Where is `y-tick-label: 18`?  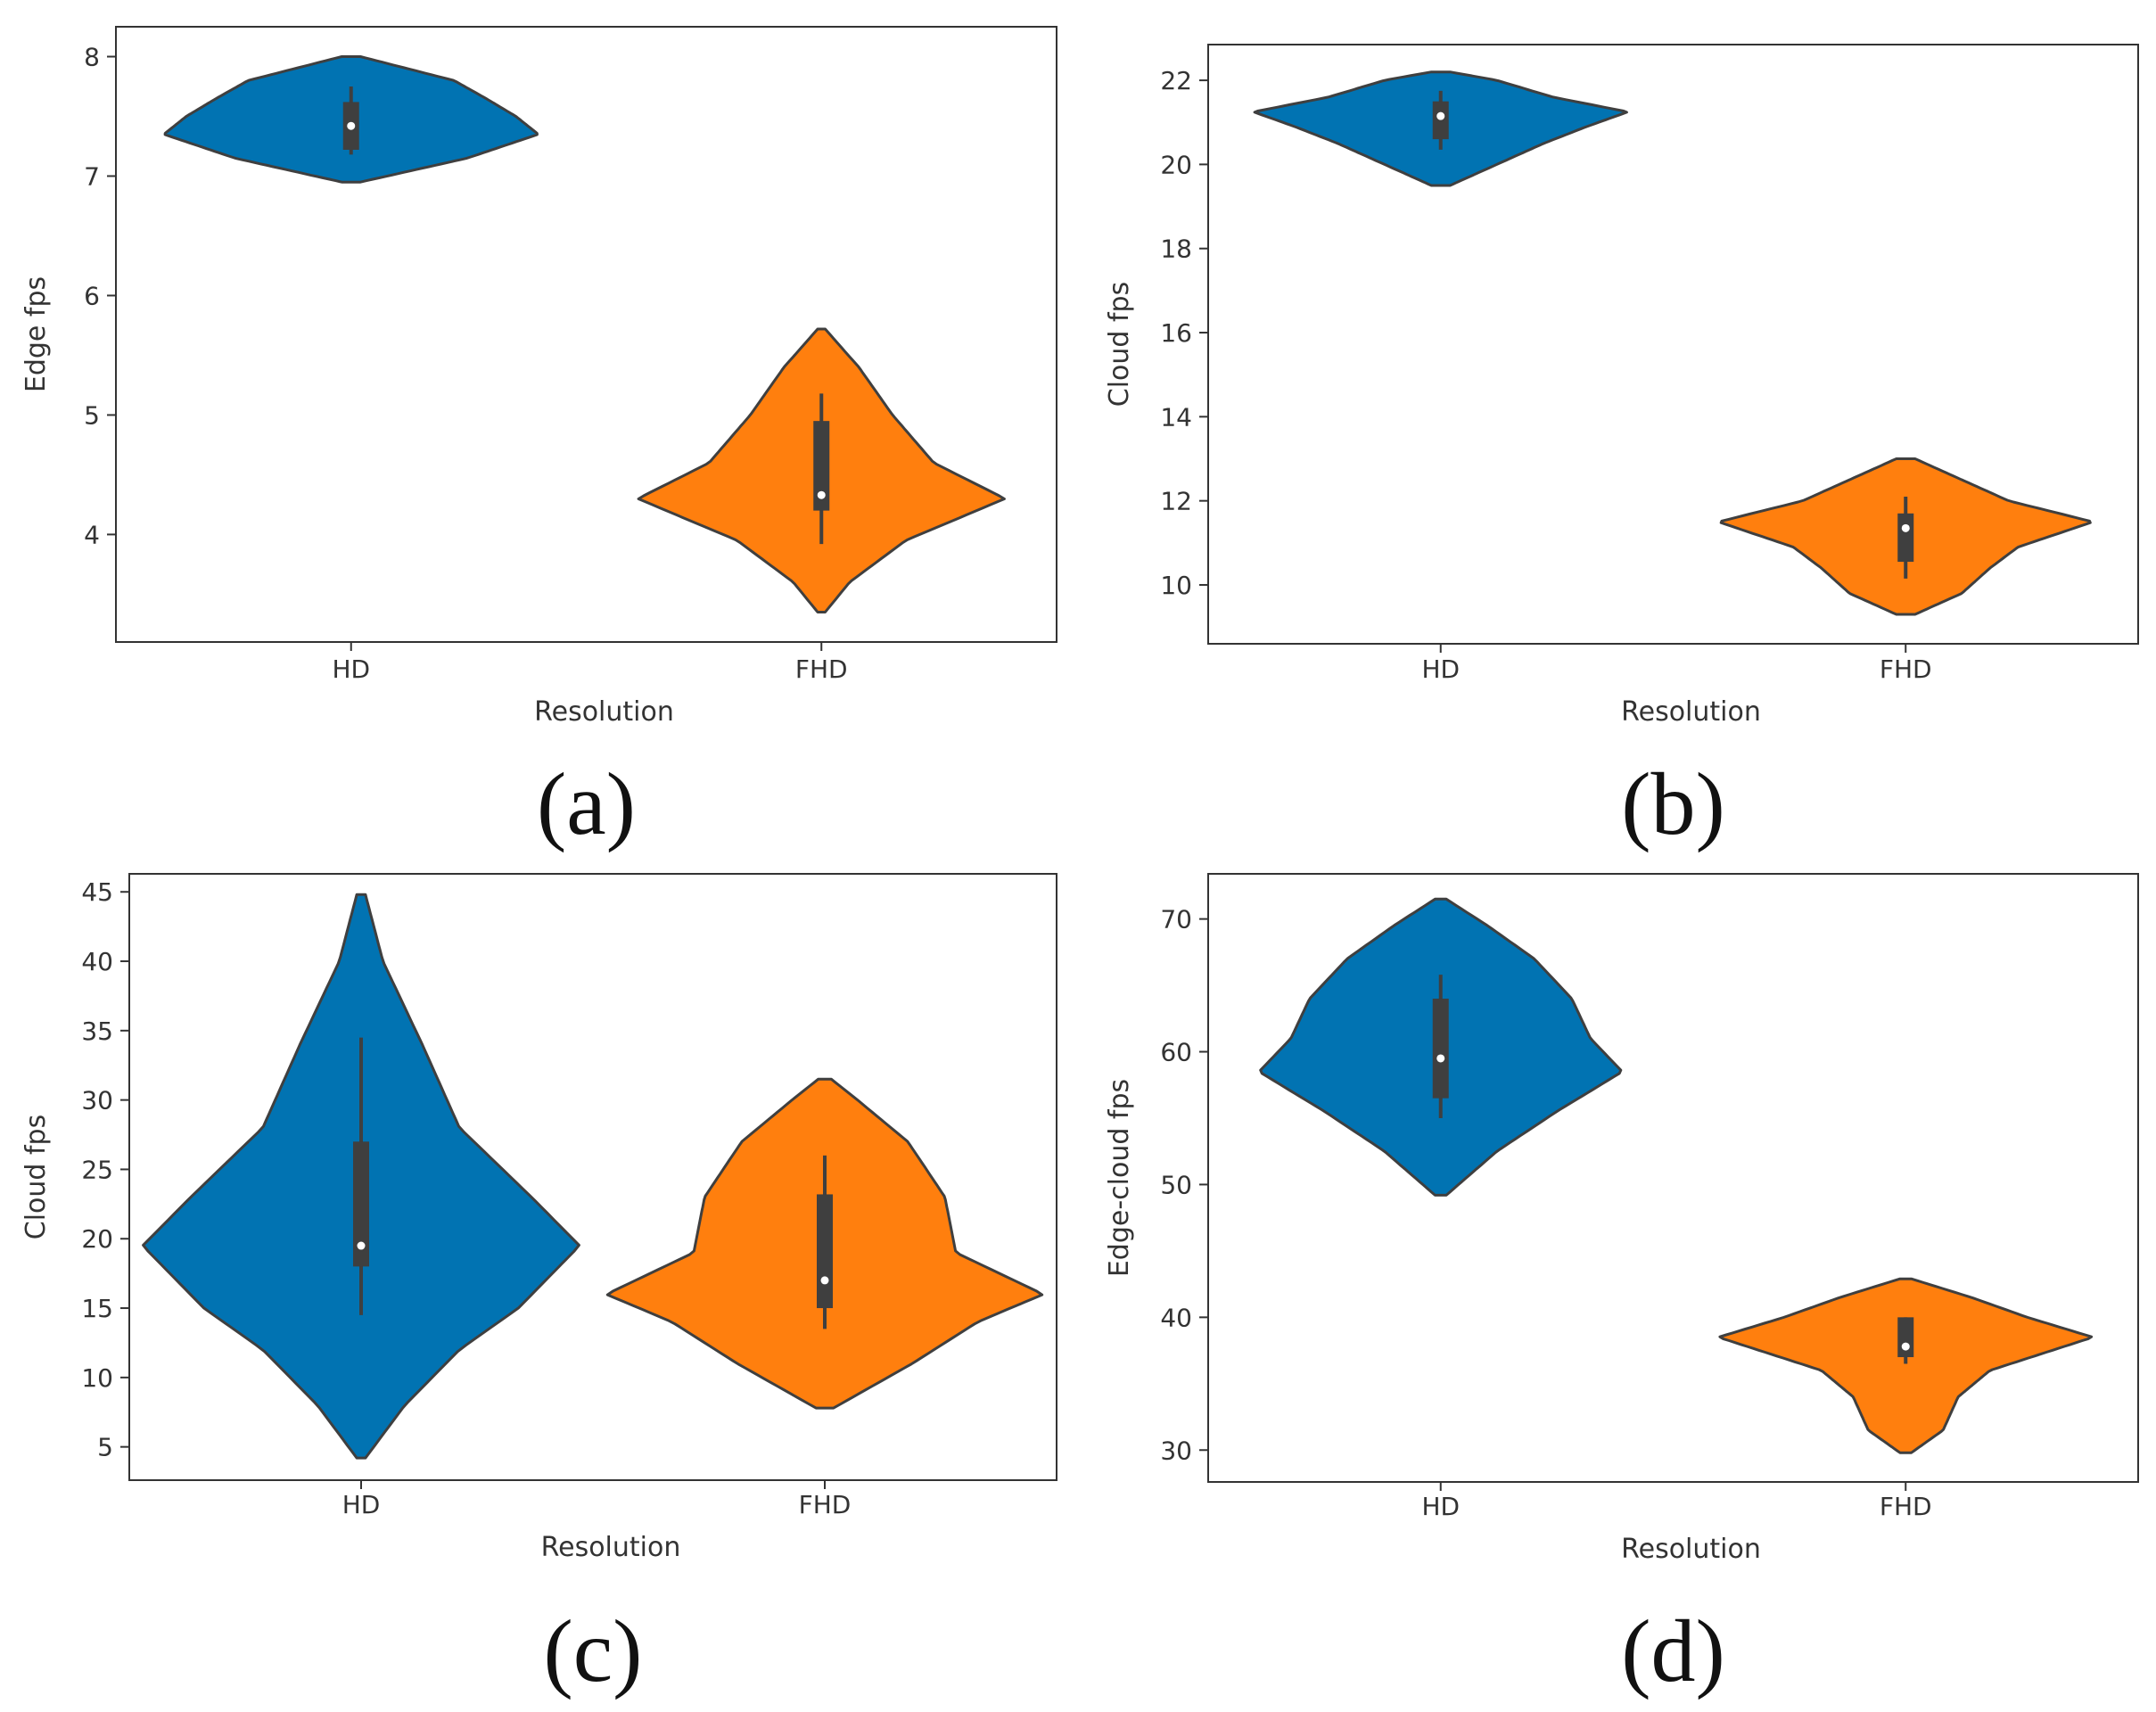
y-tick-label: 18 is located at coordinates (1176, 249).